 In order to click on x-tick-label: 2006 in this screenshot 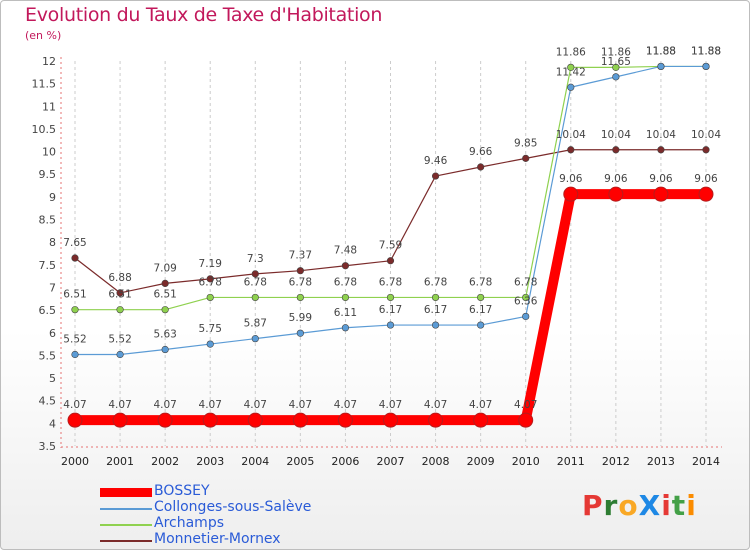, I will do `click(345, 461)`.